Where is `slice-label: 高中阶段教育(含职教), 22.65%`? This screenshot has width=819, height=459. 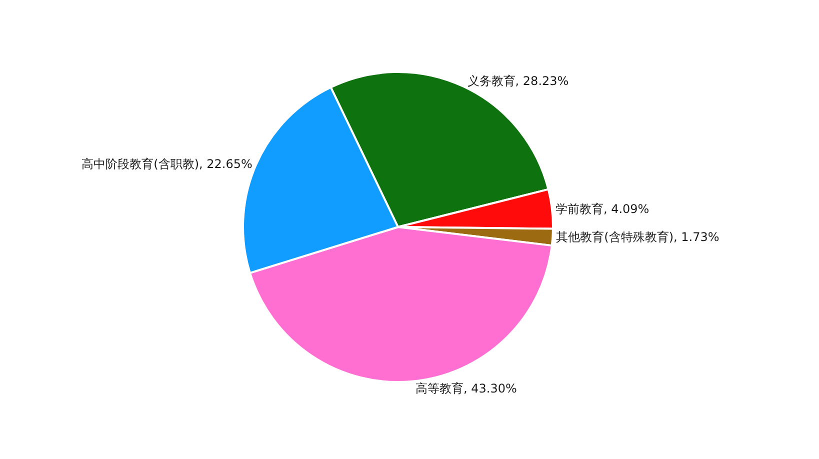
slice-label: 高中阶段教育(含职教), 22.65% is located at coordinates (167, 164).